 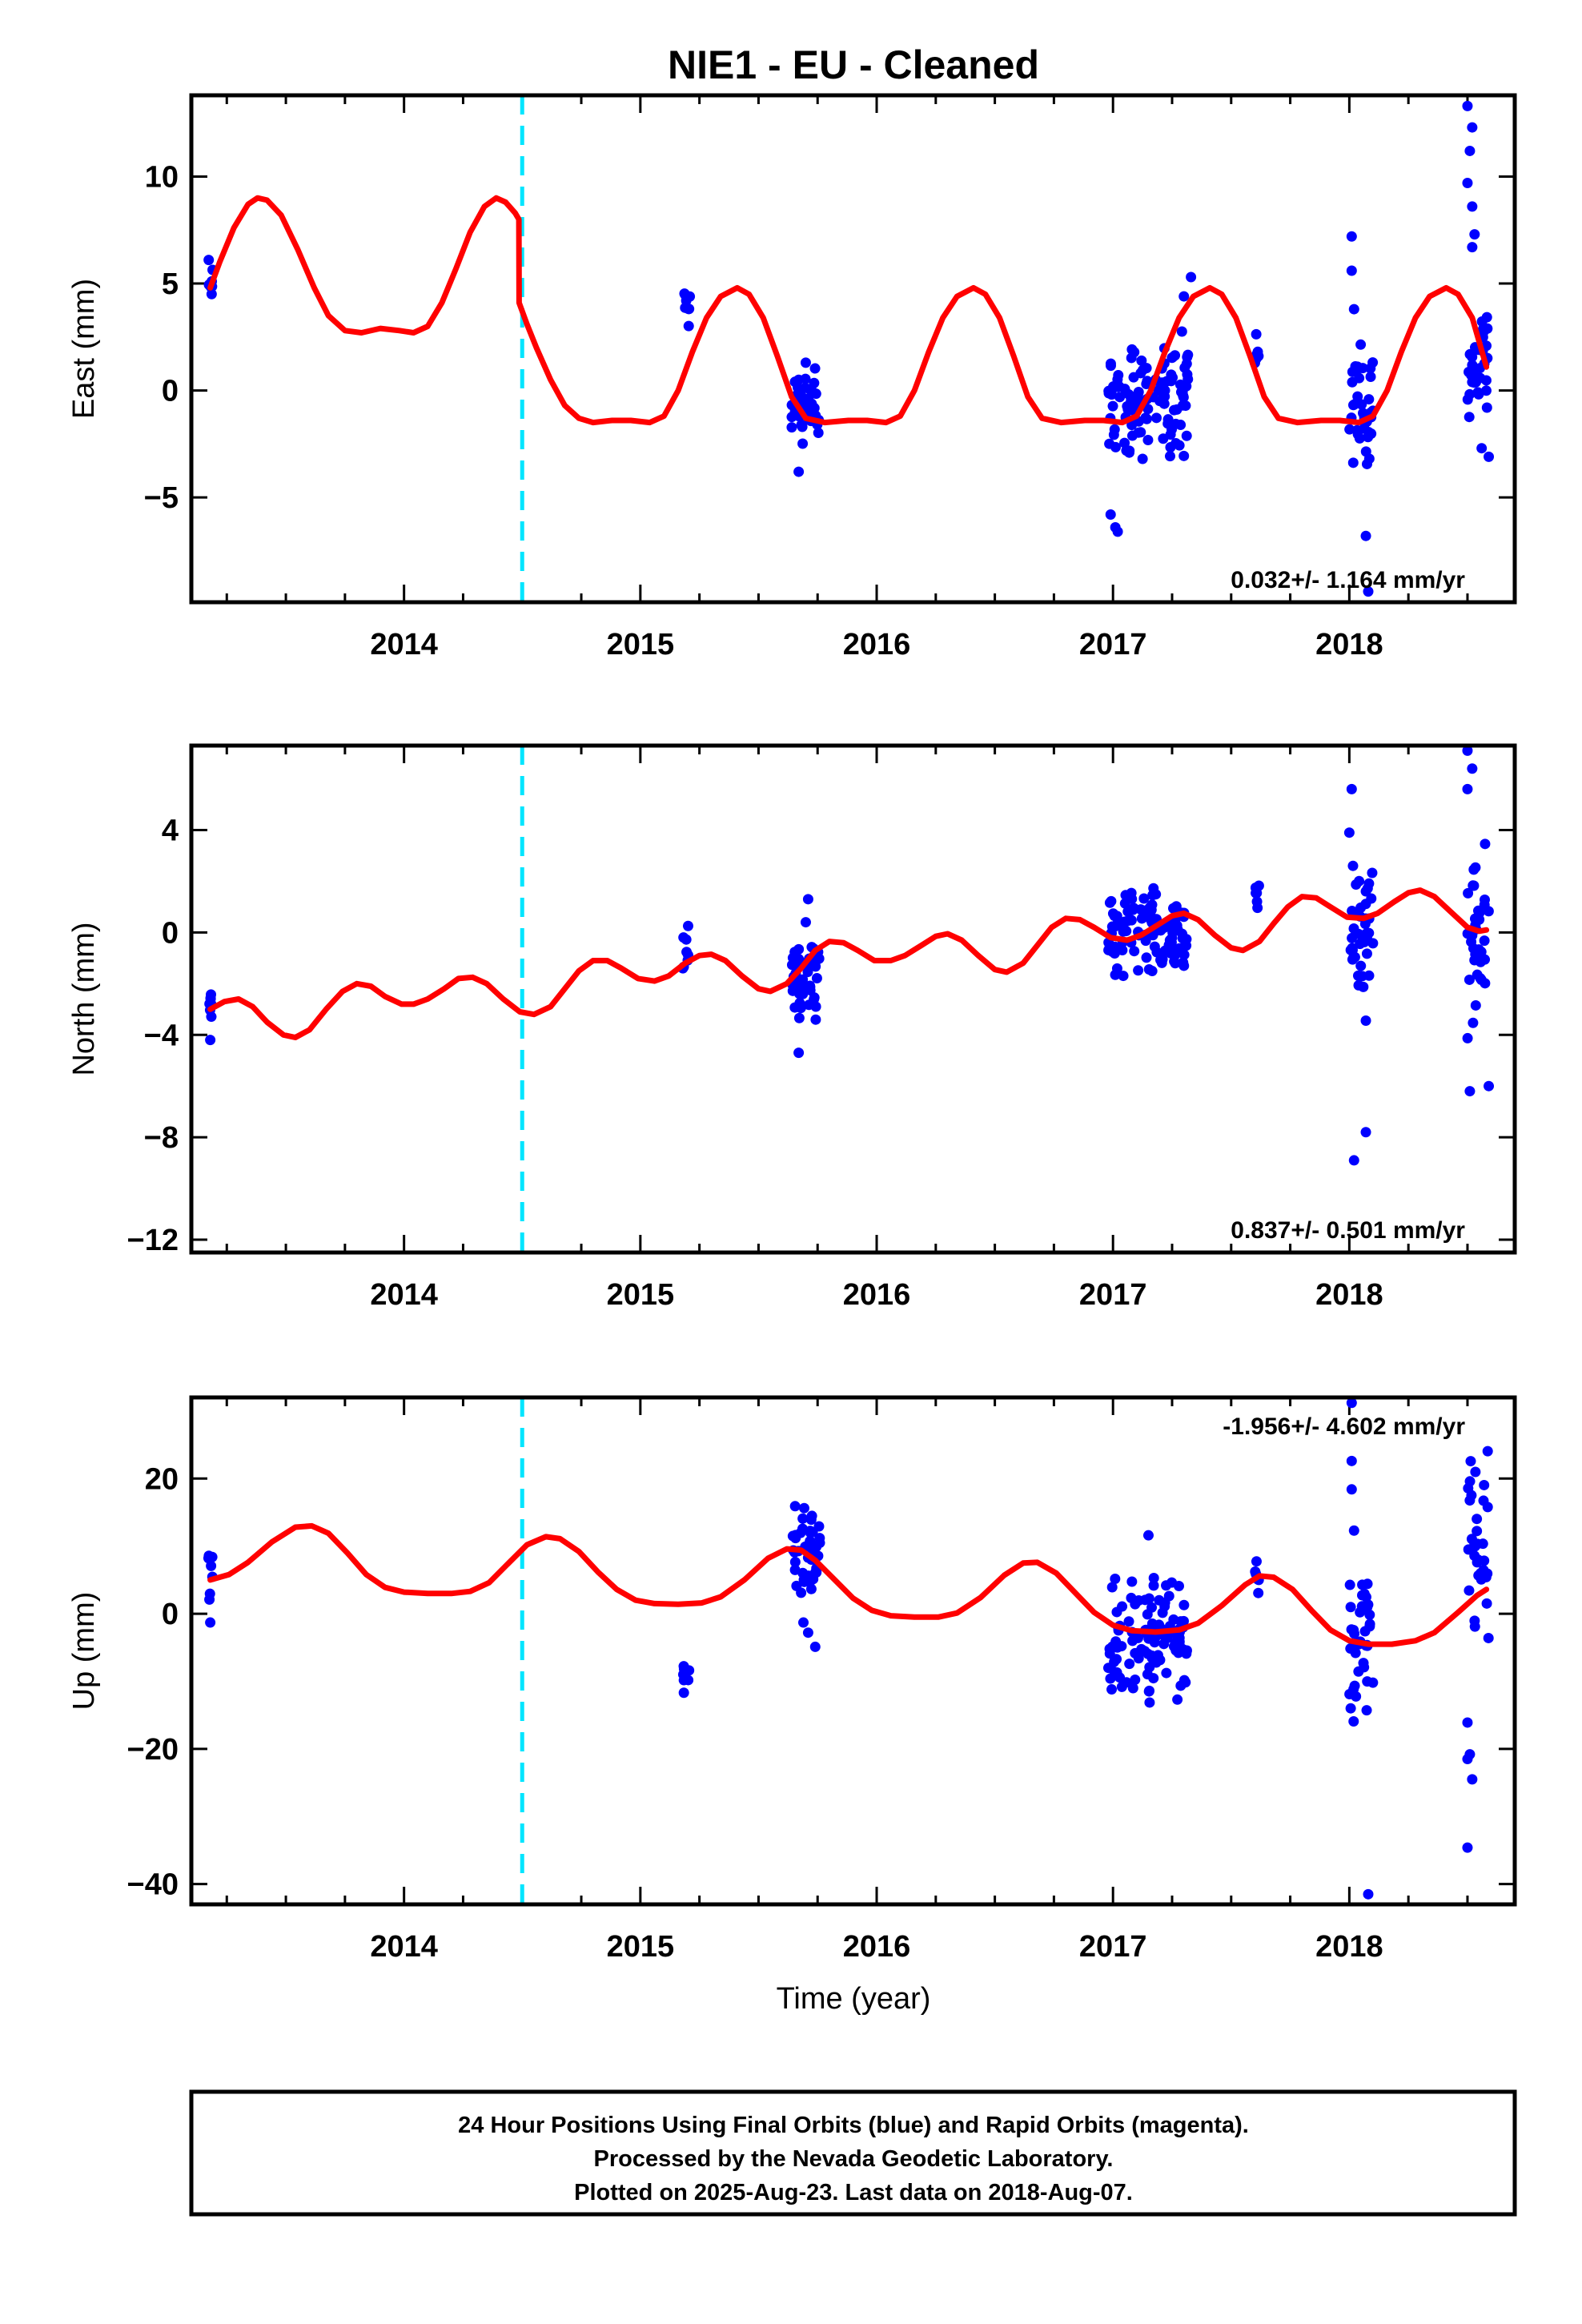 I want to click on x-tick-label: 2015, so click(x=641, y=1947).